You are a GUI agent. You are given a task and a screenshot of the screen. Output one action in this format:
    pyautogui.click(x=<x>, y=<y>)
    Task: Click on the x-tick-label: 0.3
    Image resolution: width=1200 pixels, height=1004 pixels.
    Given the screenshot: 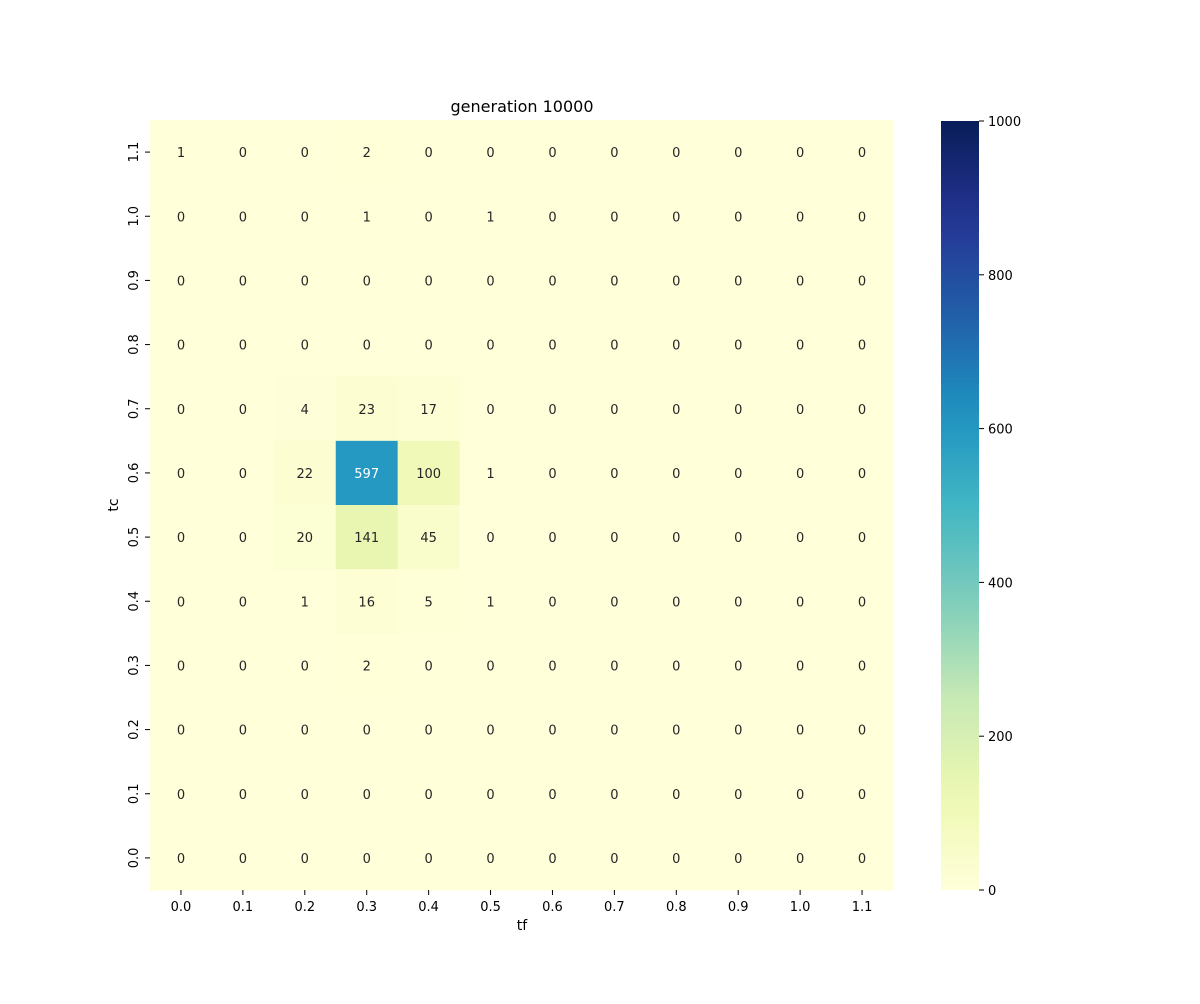 What is the action you would take?
    pyautogui.click(x=366, y=907)
    